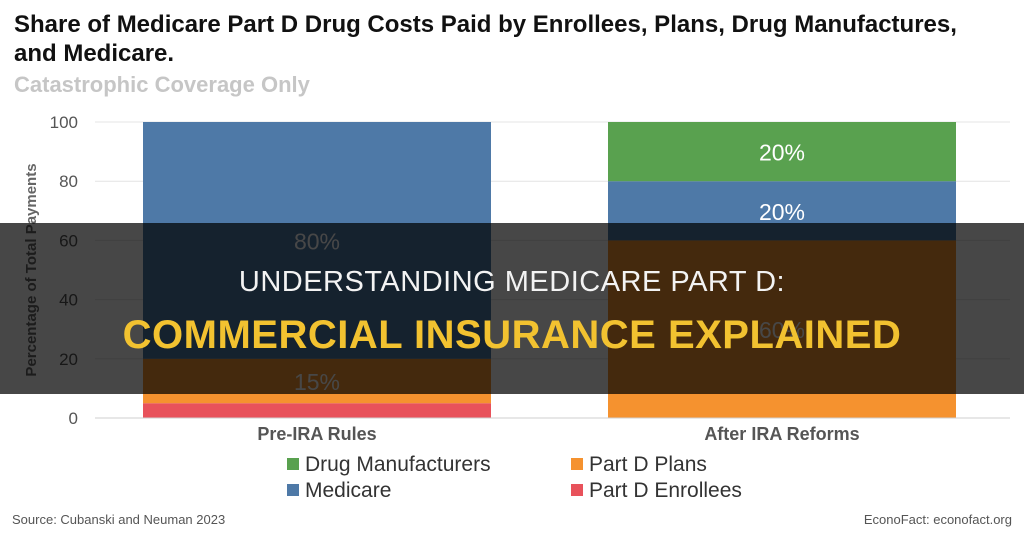 This screenshot has height=537, width=1024. What do you see at coordinates (68, 181) in the screenshot?
I see `y-tick-label: 80` at bounding box center [68, 181].